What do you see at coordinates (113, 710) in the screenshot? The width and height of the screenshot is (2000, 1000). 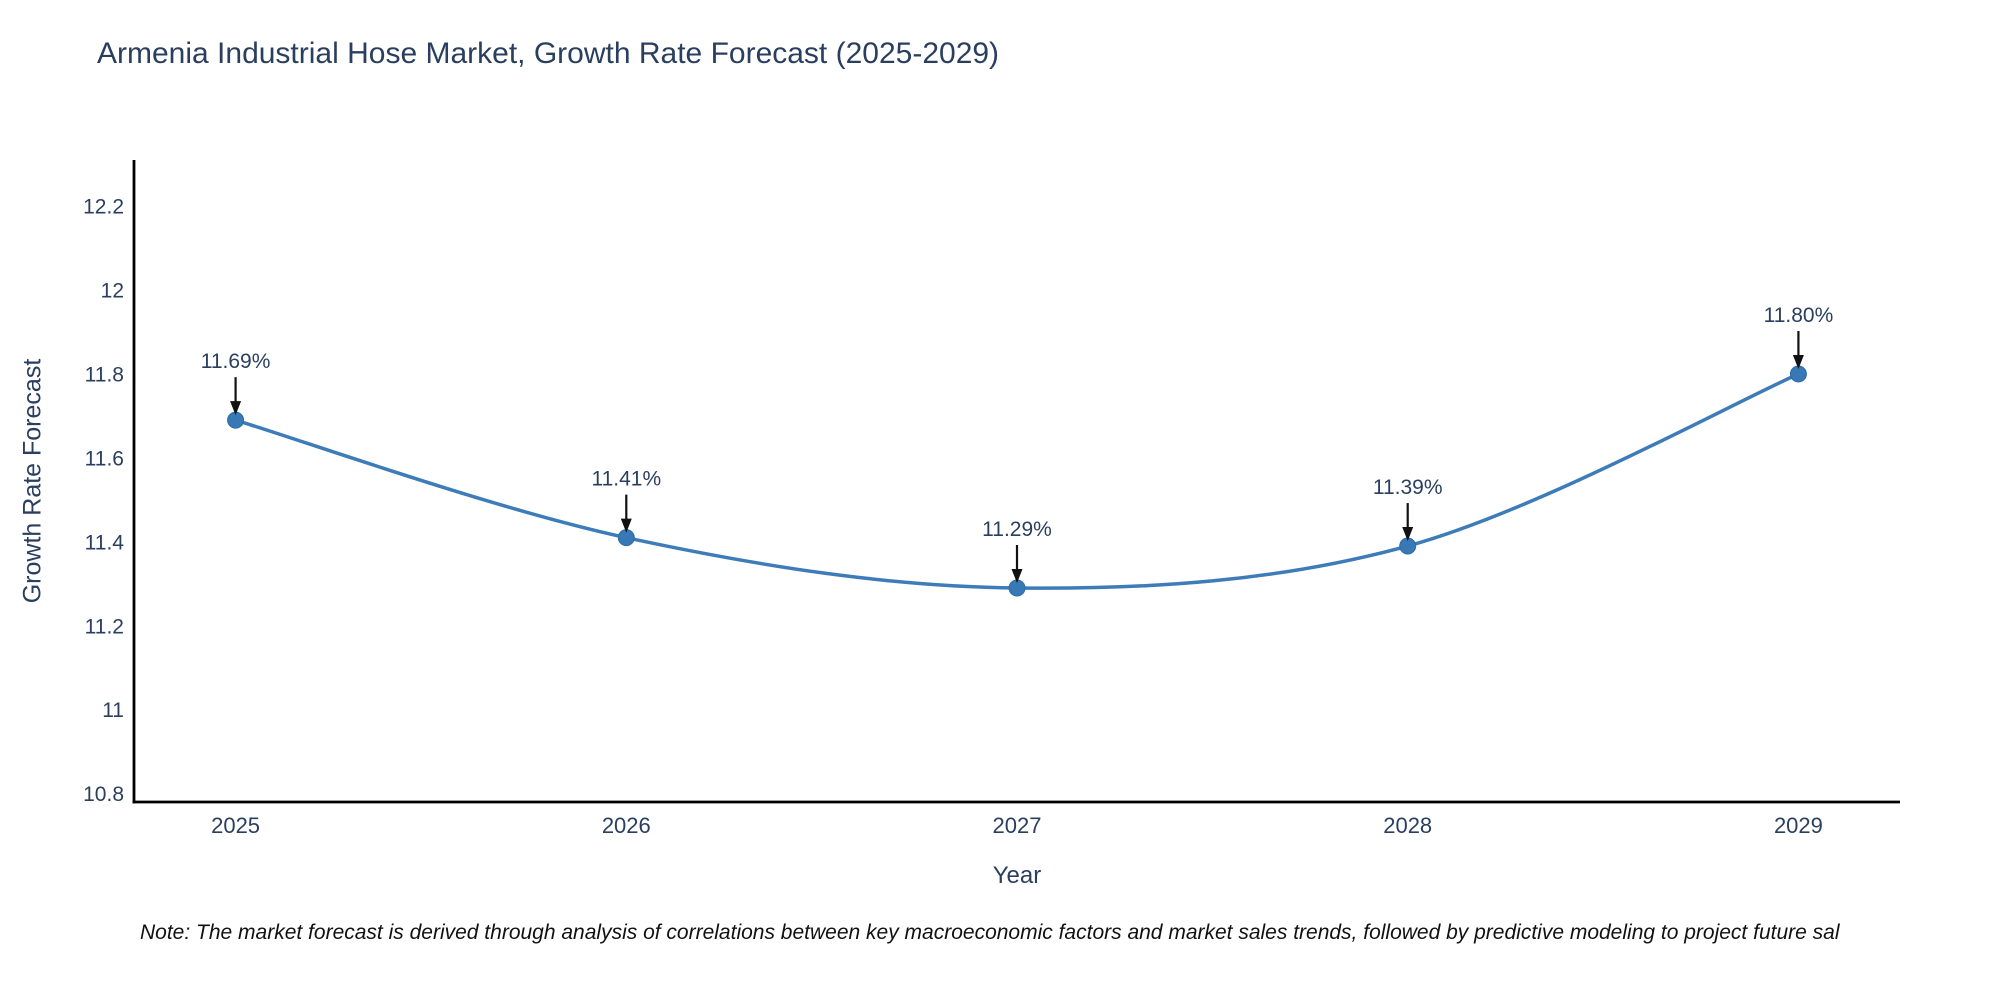 I see `y-tick-label: 11` at bounding box center [113, 710].